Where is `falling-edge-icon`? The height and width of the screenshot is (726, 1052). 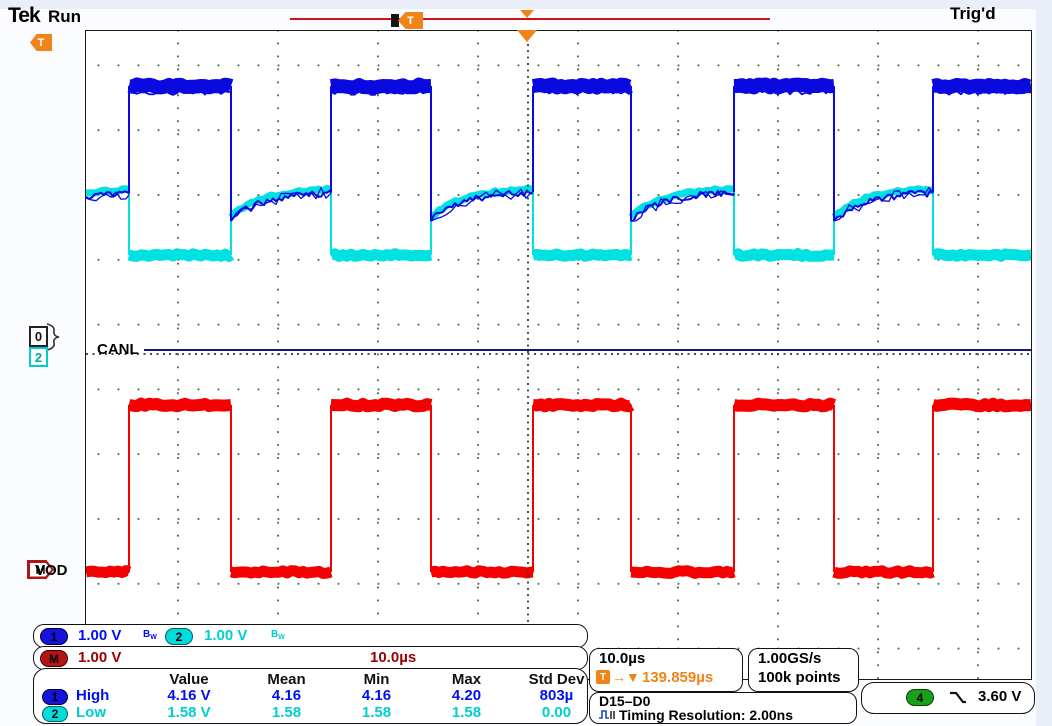 falling-edge-icon is located at coordinates (958, 697).